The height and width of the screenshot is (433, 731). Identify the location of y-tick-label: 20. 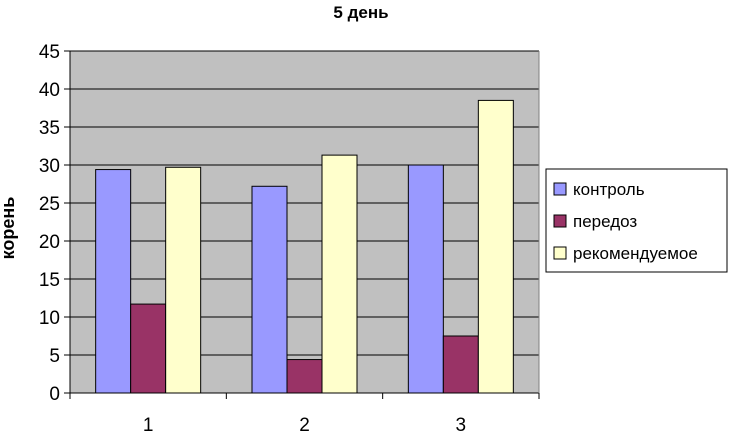
(49, 242).